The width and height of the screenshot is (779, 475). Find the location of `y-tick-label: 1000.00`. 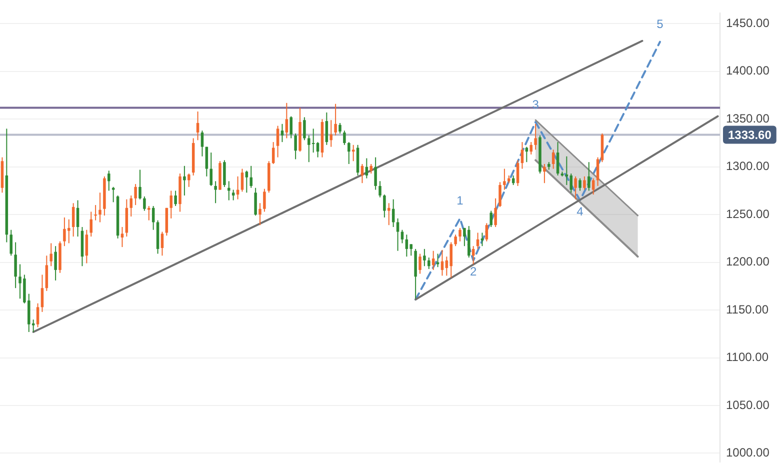

y-tick-label: 1000.00 is located at coordinates (748, 453).